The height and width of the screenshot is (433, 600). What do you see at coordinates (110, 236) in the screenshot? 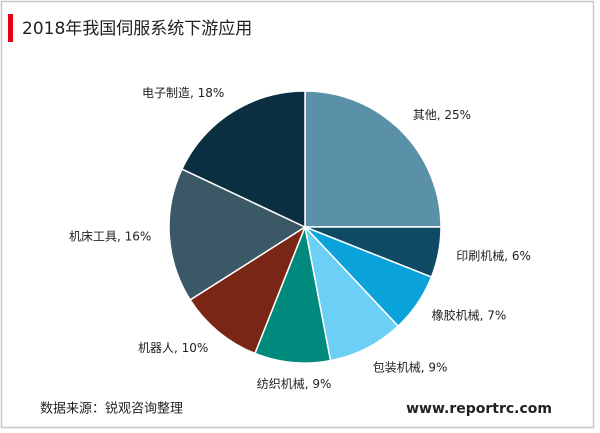
I see `data-label: 机床工具, 16%` at bounding box center [110, 236].